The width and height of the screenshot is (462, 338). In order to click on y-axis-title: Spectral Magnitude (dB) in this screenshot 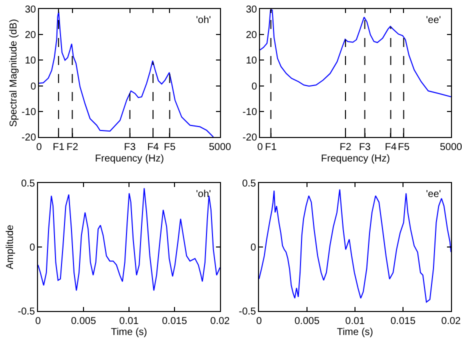, I will do `click(14, 73)`.